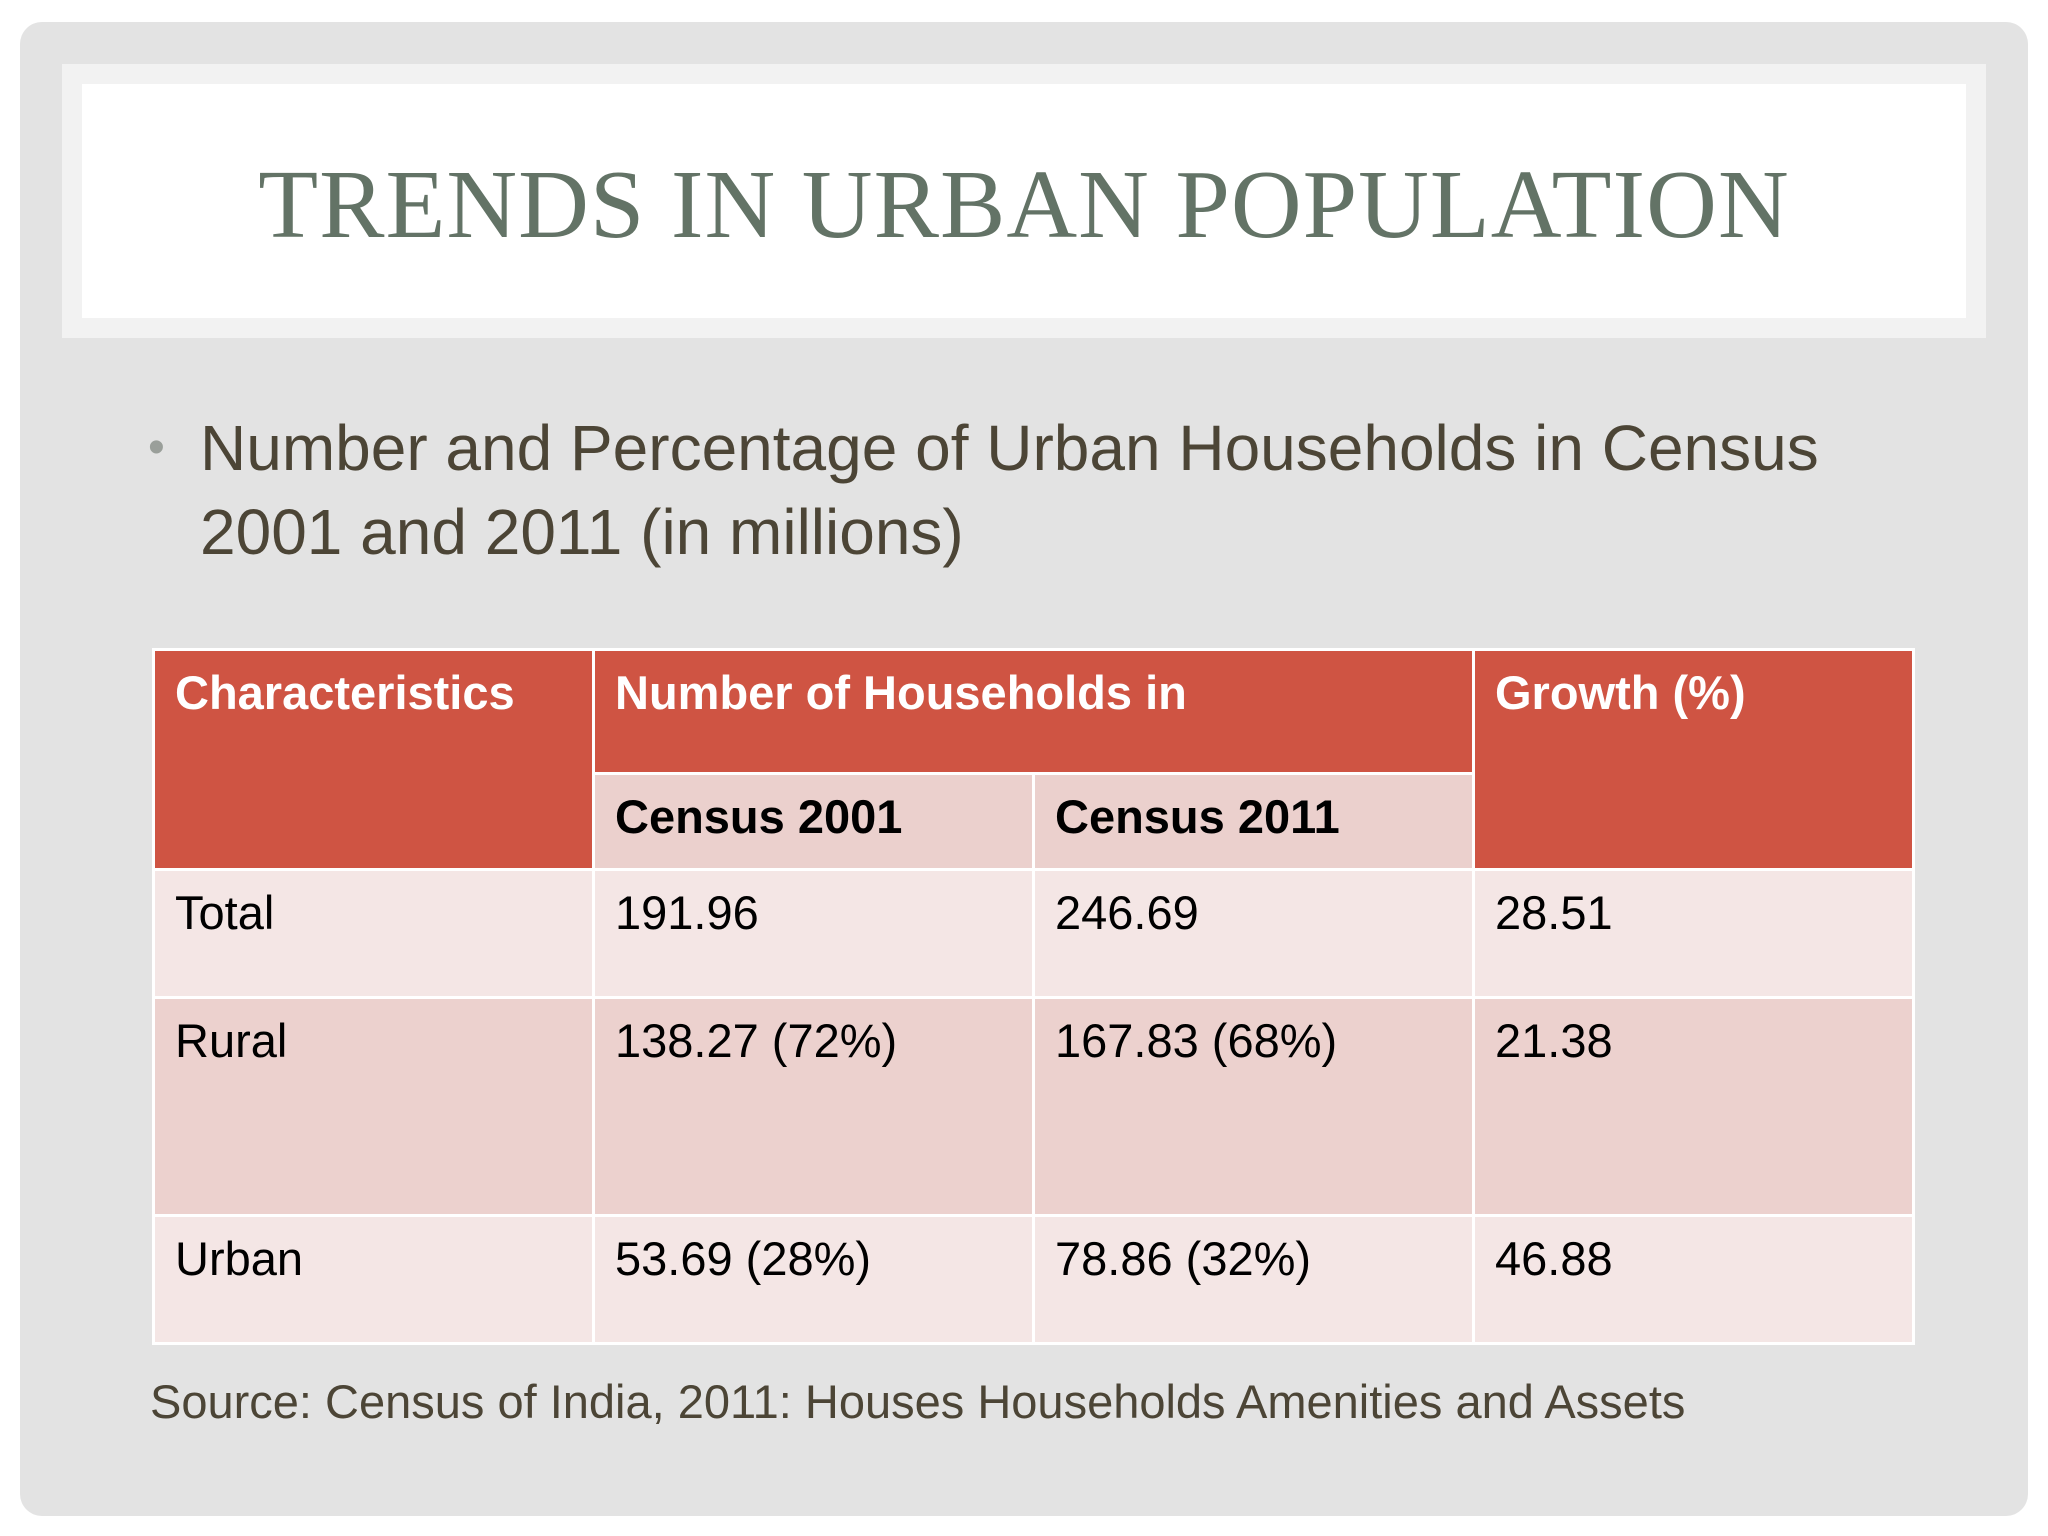 The width and height of the screenshot is (2048, 1536). What do you see at coordinates (1253, 821) in the screenshot?
I see `subheader-census-2011: Census 2011` at bounding box center [1253, 821].